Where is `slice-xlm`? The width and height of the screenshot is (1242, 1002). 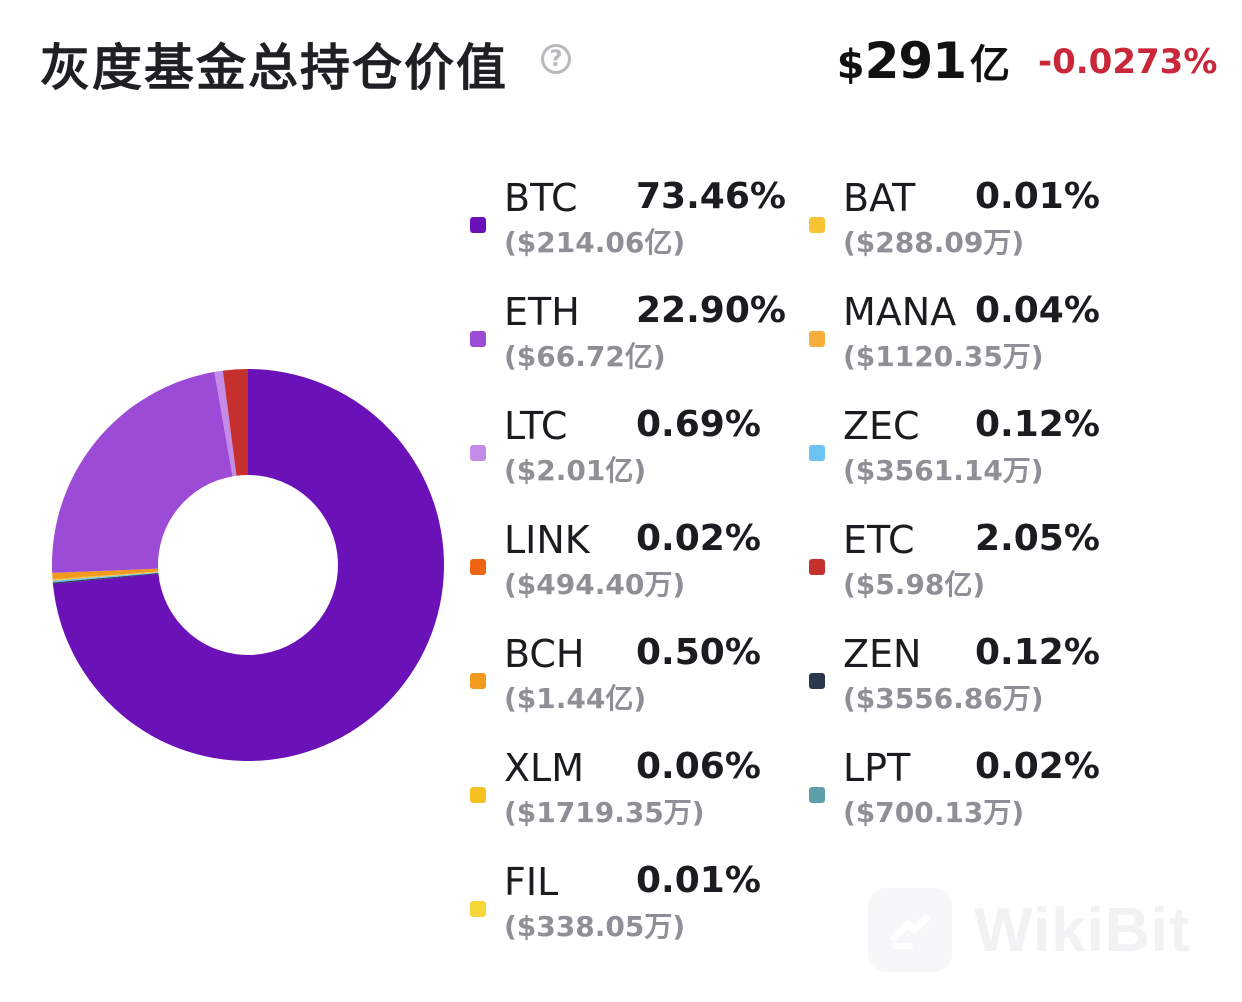 slice-xlm is located at coordinates (105, 576).